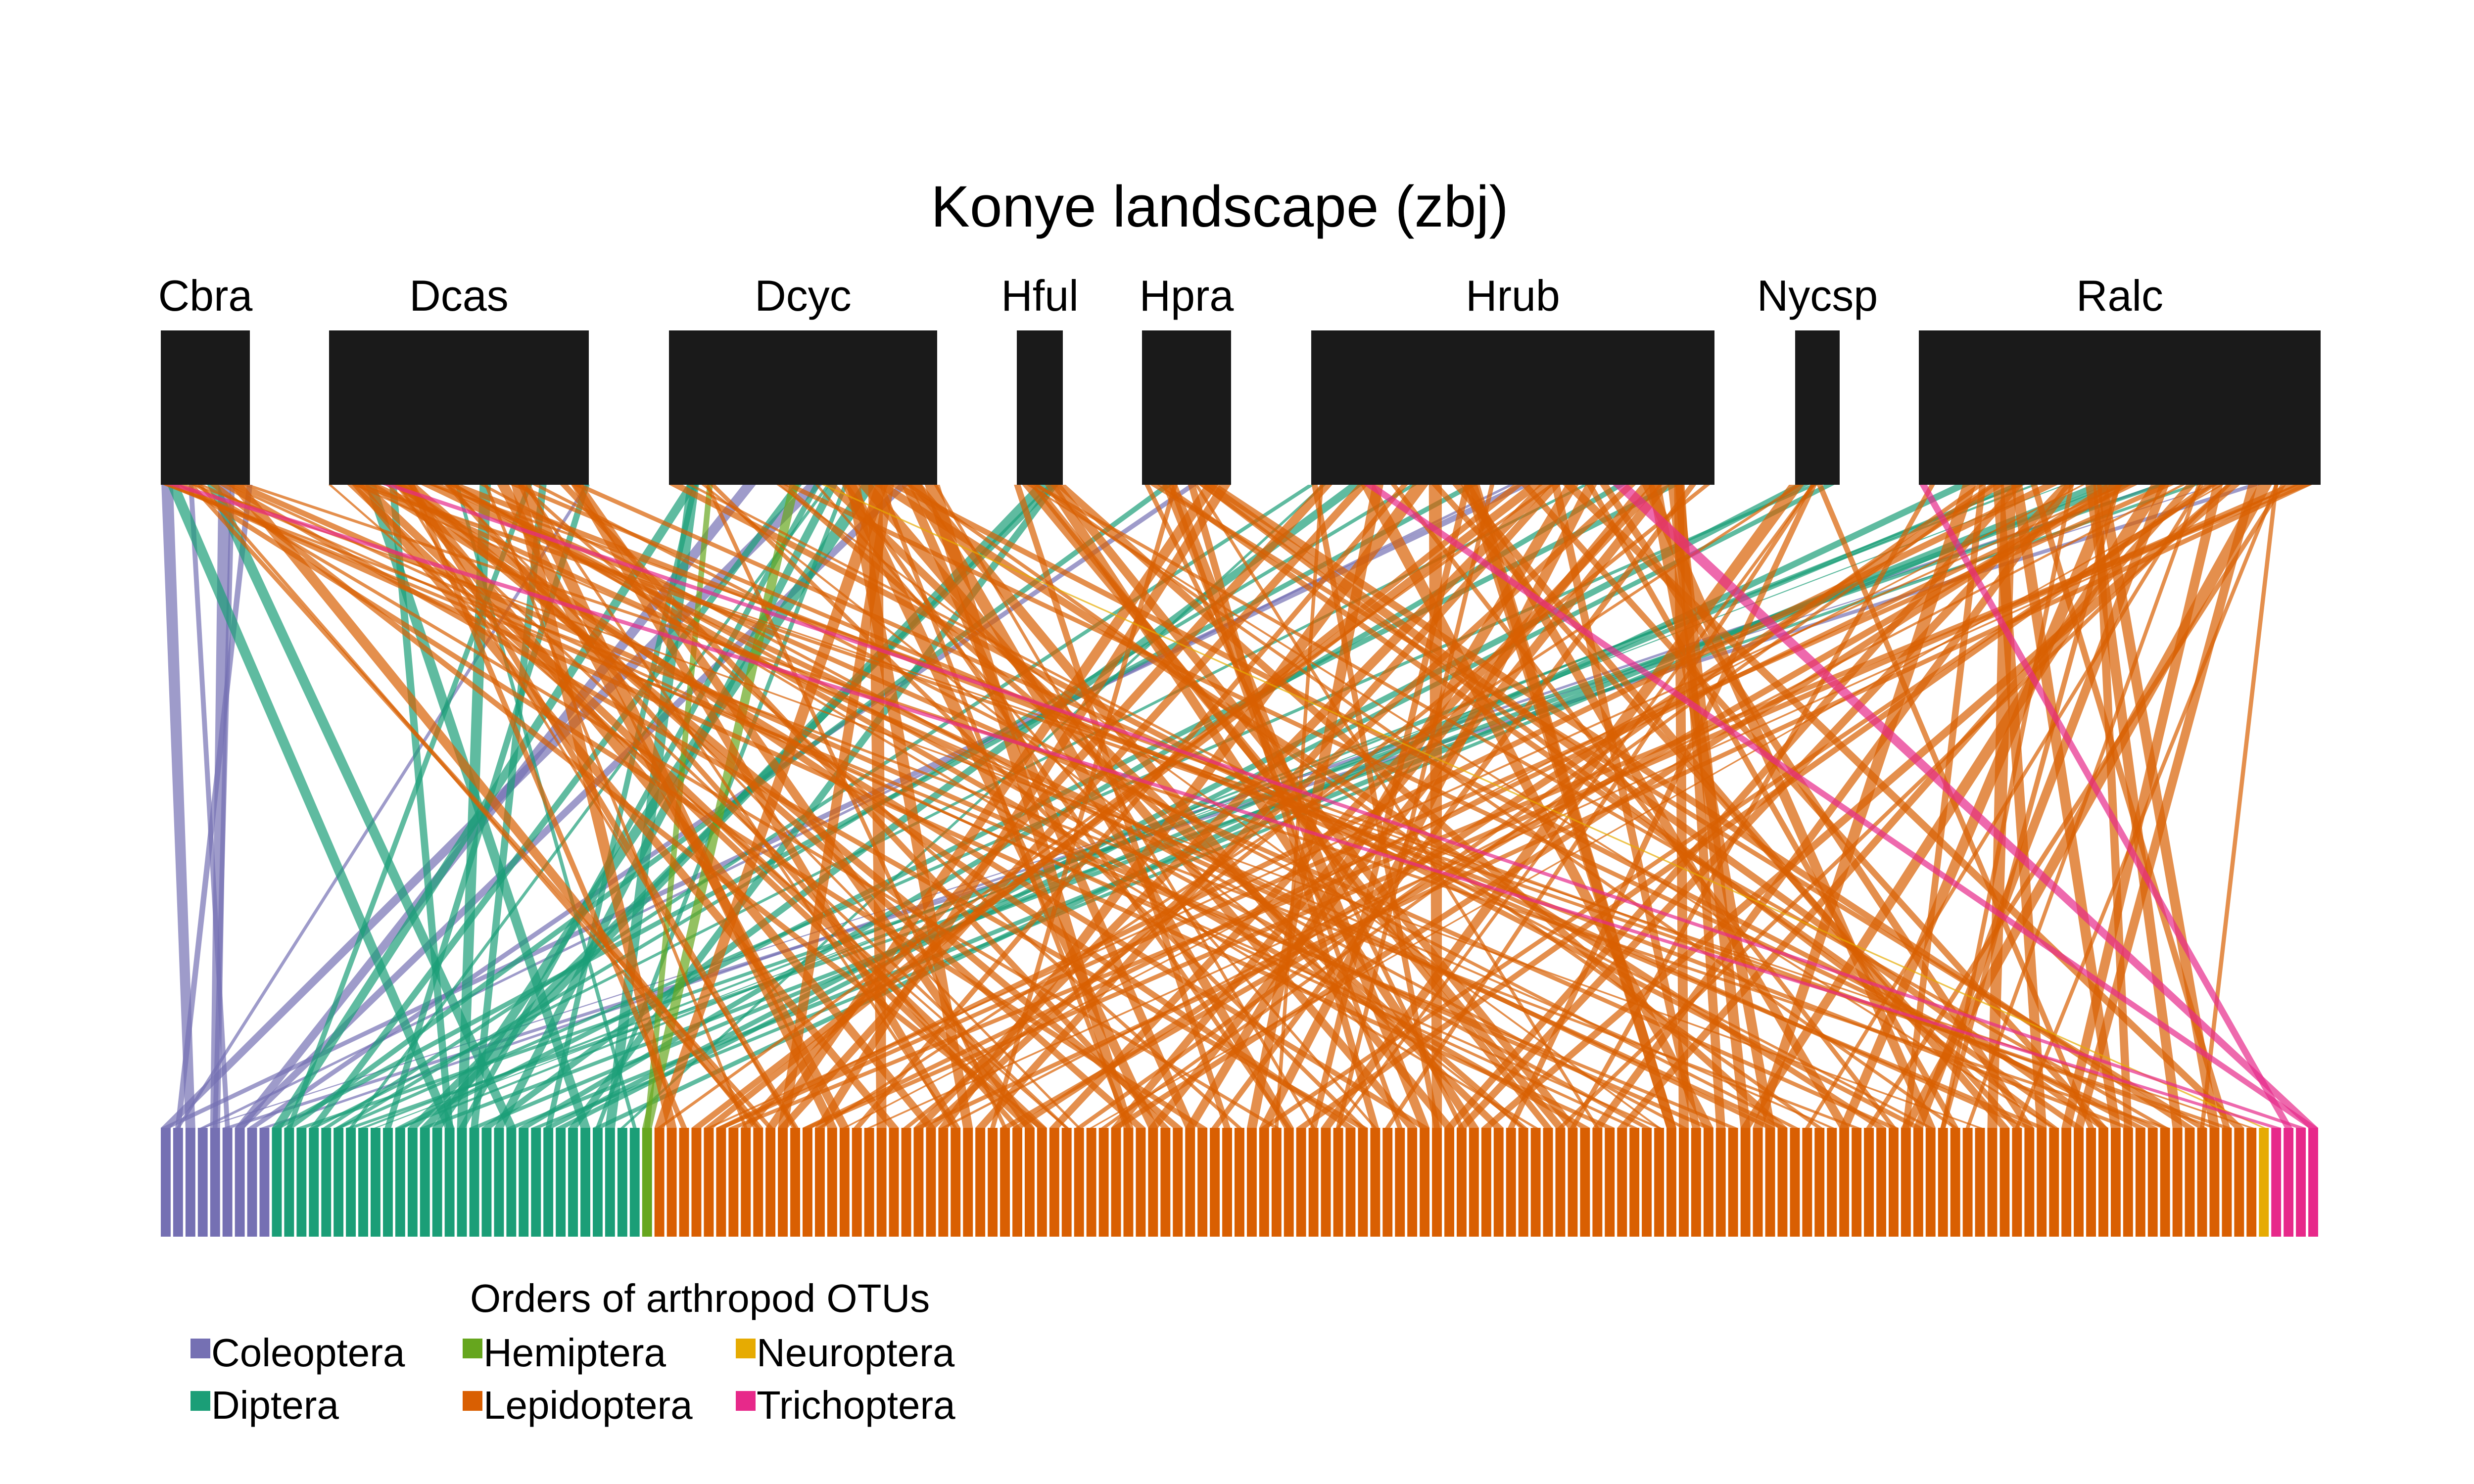  Describe the element at coordinates (1239, 378) in the screenshot. I see `plant-nodes: Cbra Dcas Dcyc Hful Hpra Hrub Nycsp Ralc` at that location.